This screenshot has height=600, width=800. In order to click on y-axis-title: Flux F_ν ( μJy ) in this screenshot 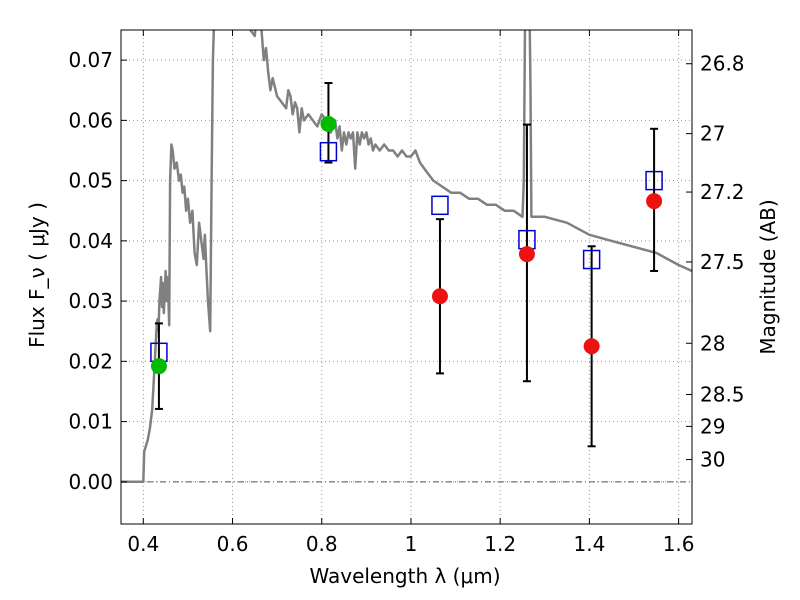, I will do `click(37, 275)`.